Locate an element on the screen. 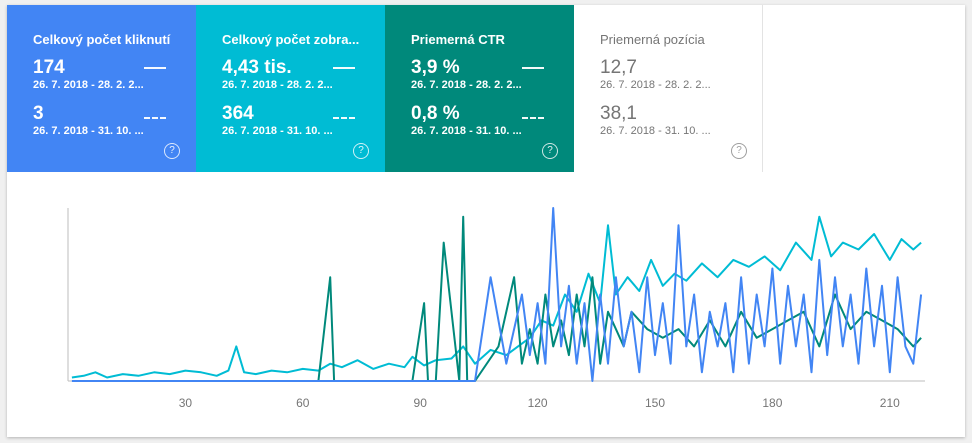  tile-title: Priemerná pozícia is located at coordinates (652, 39).